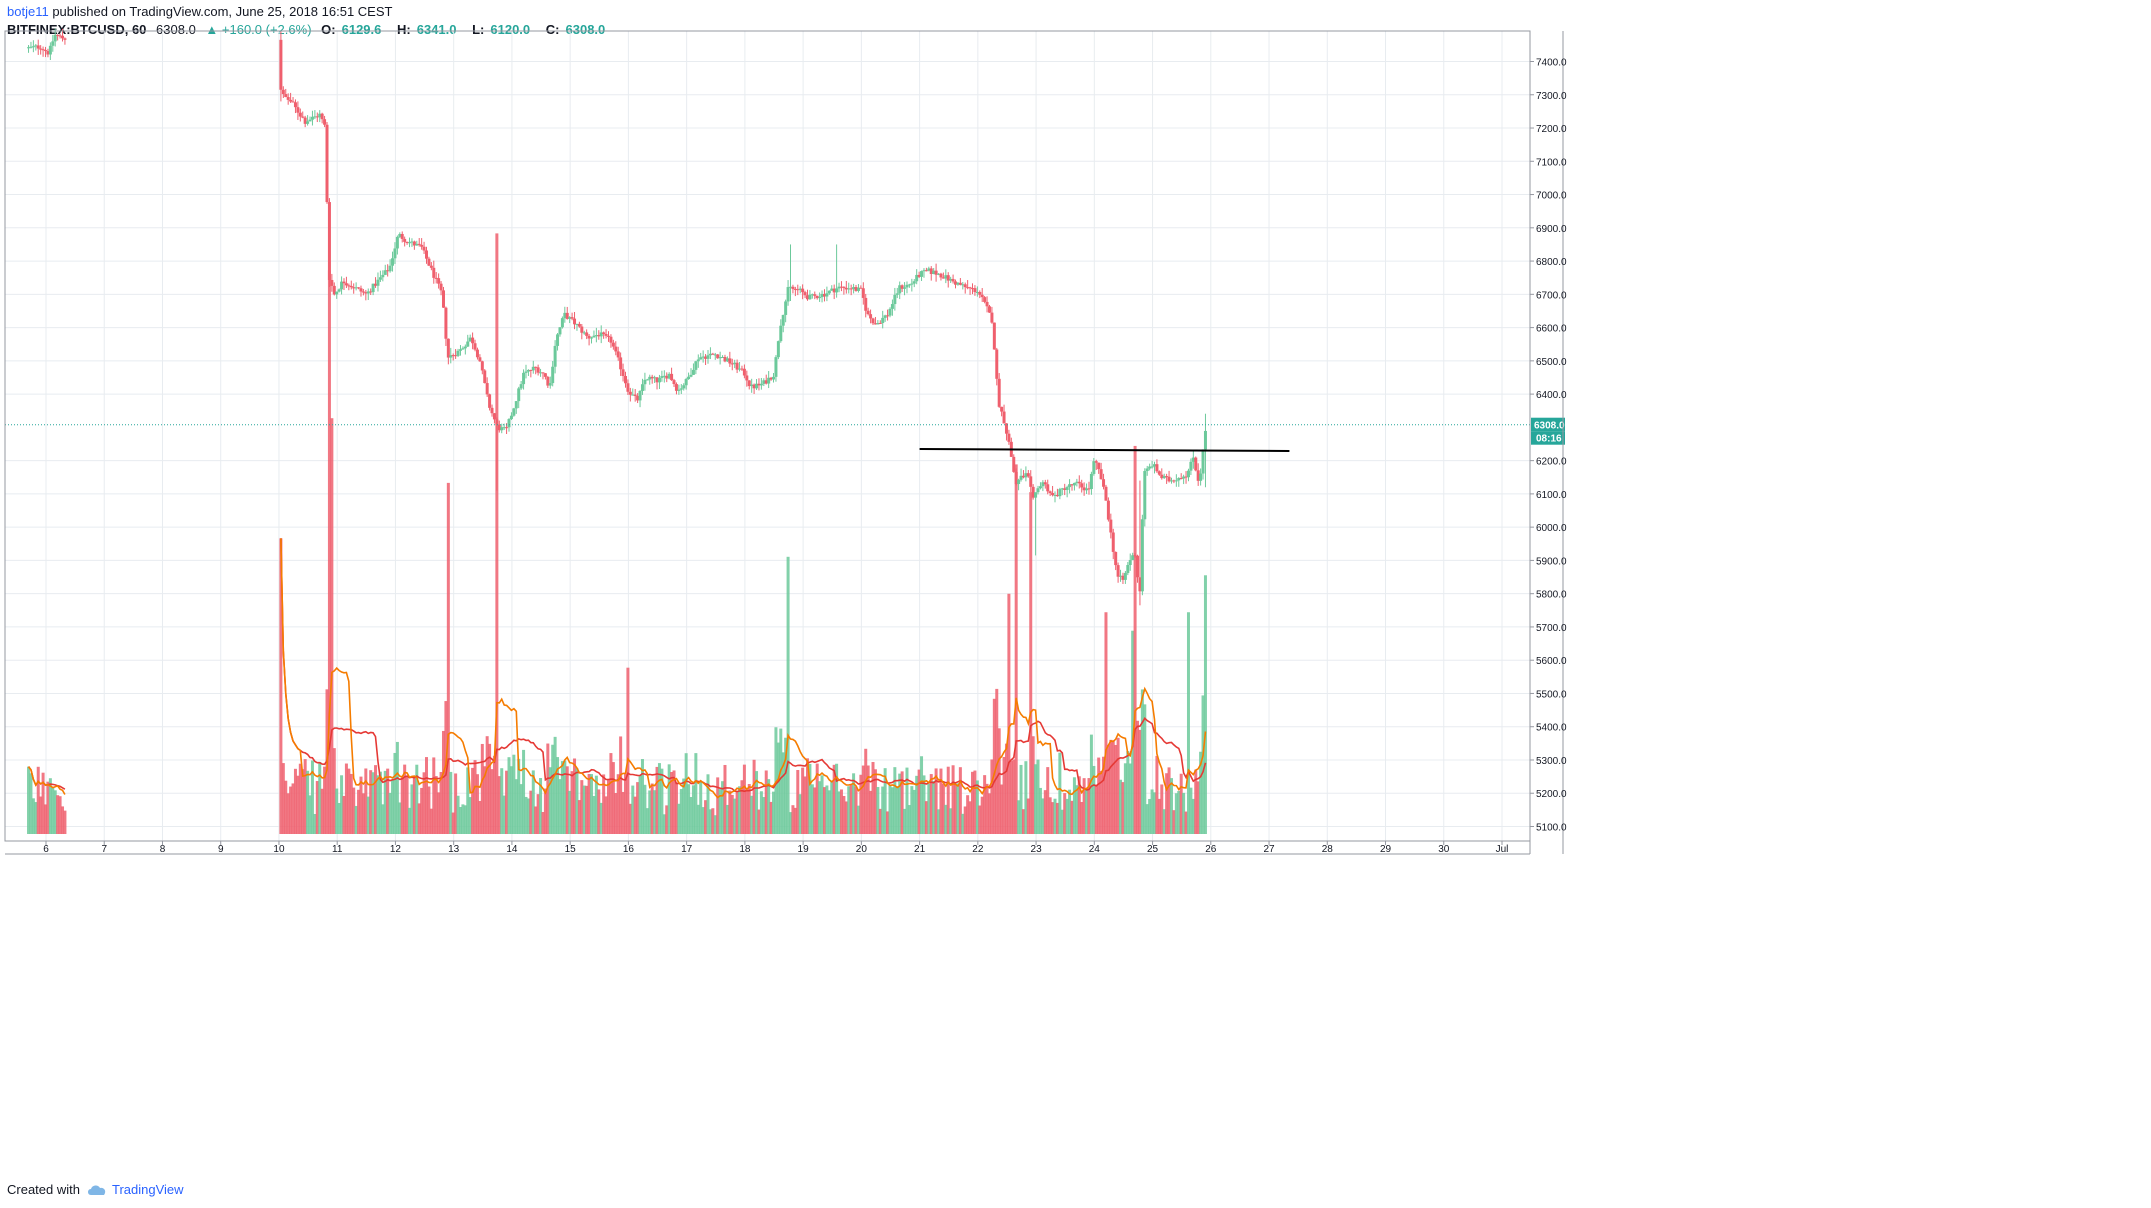  Describe the element at coordinates (978, 849) in the screenshot. I see `x-tick-label: 22` at that location.